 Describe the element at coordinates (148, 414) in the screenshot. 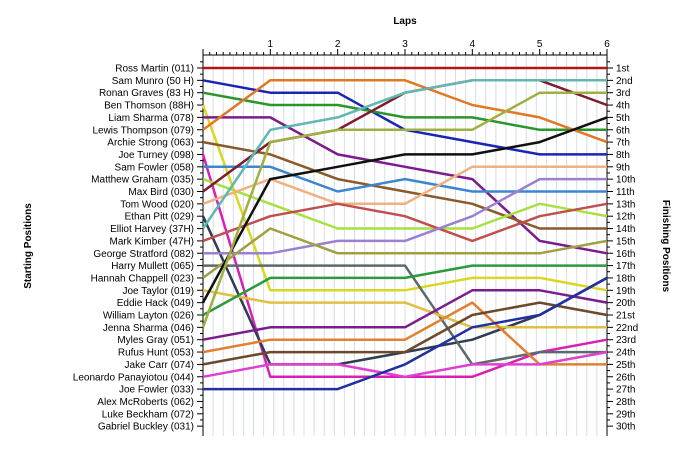

I see `starting-label: Luke Beckham (072)` at that location.